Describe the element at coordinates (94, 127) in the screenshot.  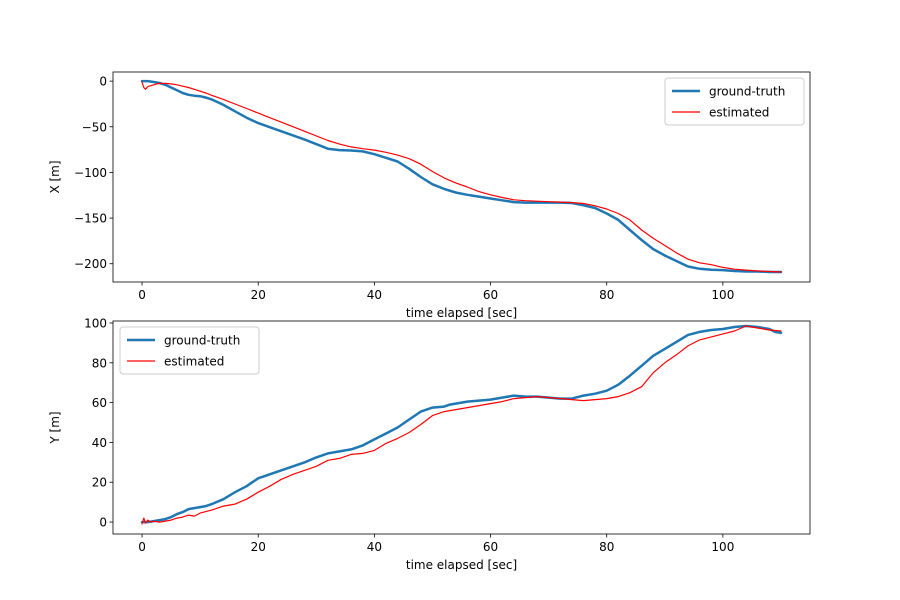
I see `chart-1-y-tick-label: −50` at that location.